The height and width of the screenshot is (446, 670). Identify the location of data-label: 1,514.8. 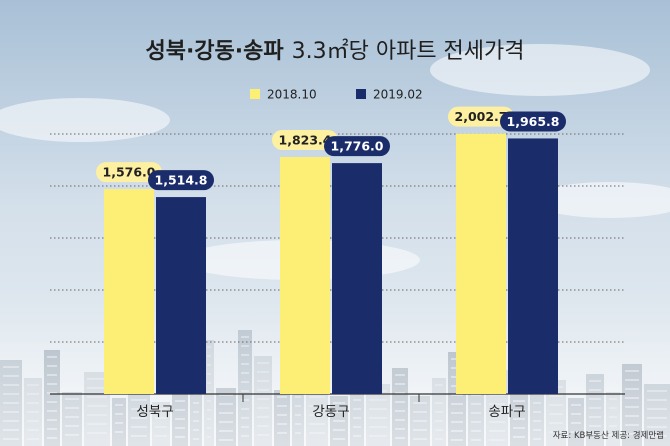
(181, 180).